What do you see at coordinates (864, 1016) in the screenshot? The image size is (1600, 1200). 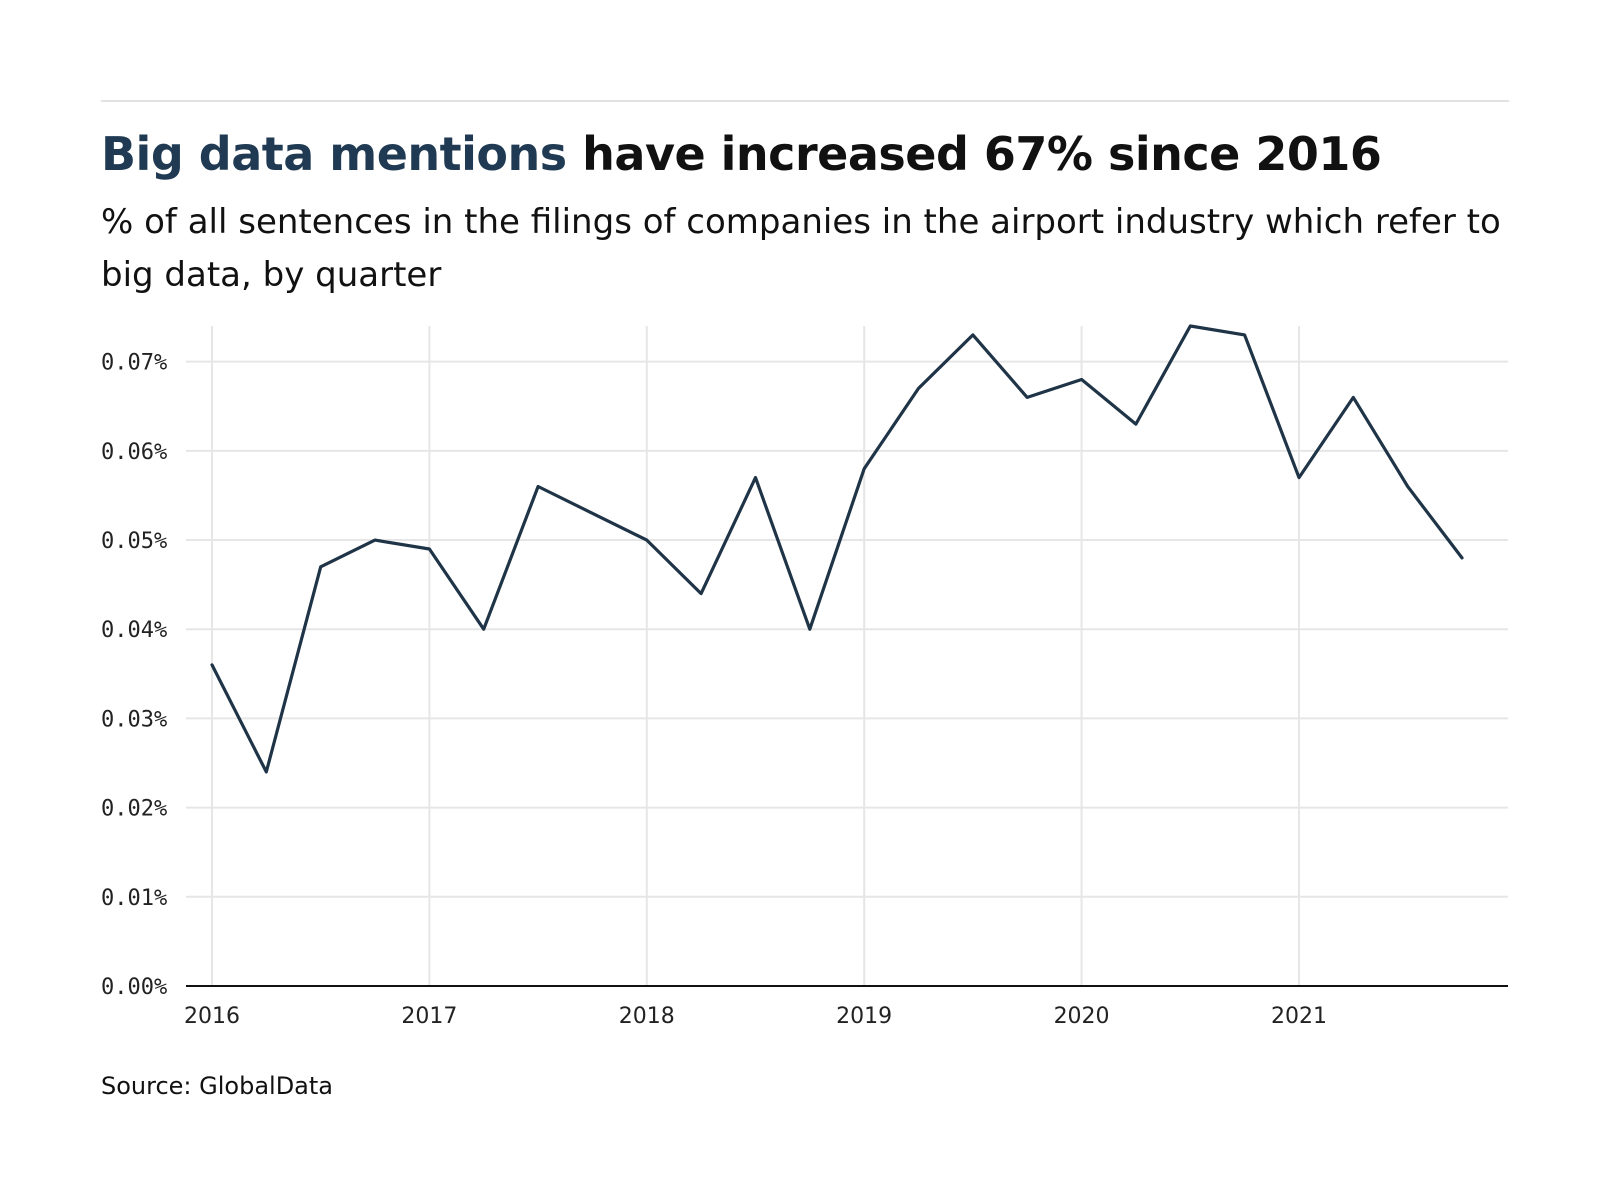 I see `x-tick-label: 2019` at bounding box center [864, 1016].